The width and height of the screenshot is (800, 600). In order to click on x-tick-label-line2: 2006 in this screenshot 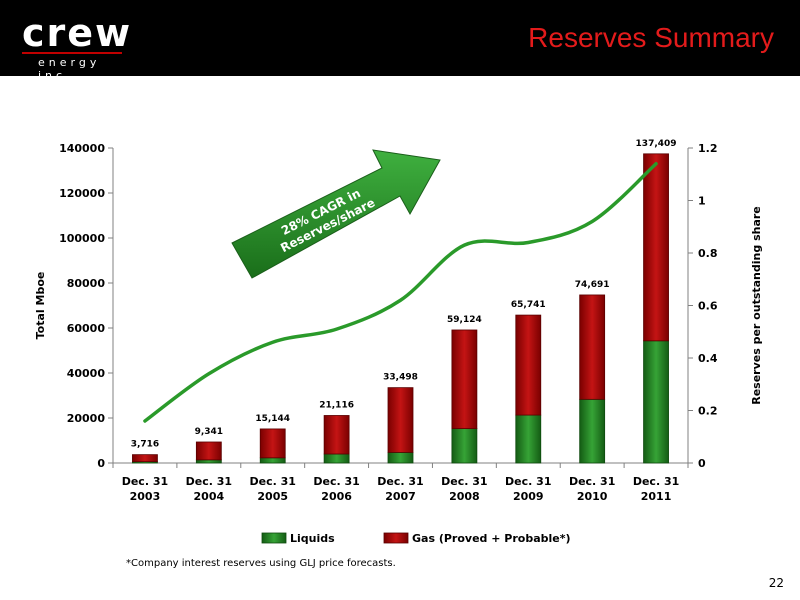, I will do `click(336, 496)`.